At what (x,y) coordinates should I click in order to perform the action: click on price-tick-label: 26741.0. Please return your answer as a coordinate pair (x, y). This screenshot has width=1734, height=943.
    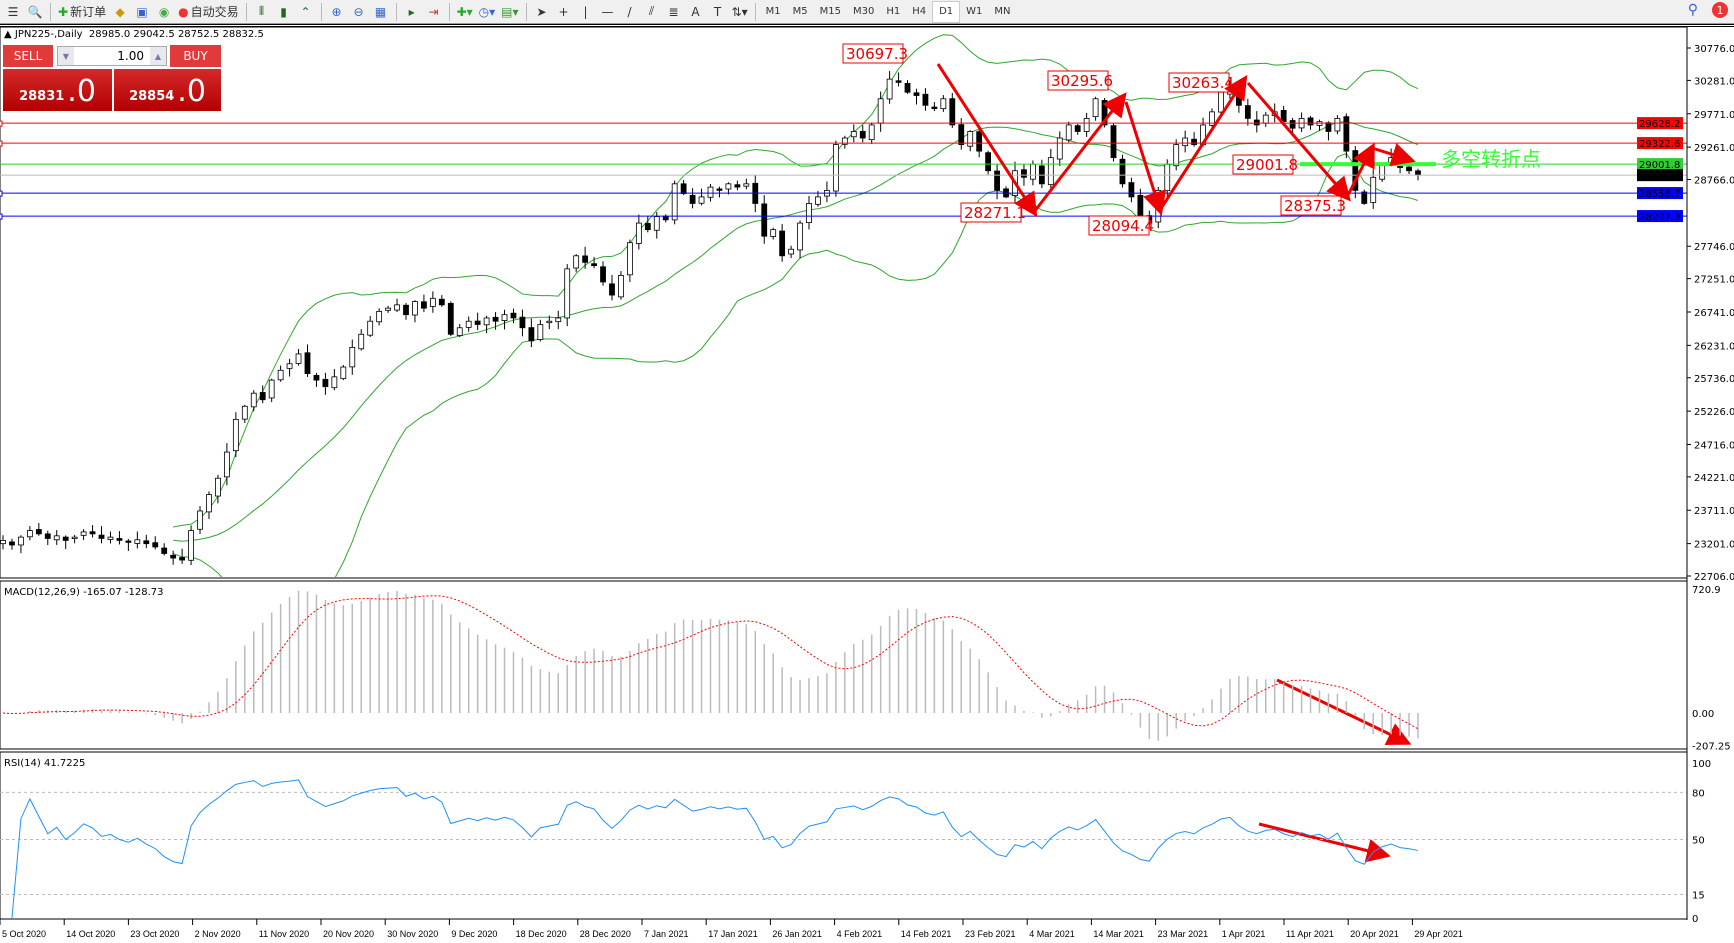
    Looking at the image, I should click on (1714, 313).